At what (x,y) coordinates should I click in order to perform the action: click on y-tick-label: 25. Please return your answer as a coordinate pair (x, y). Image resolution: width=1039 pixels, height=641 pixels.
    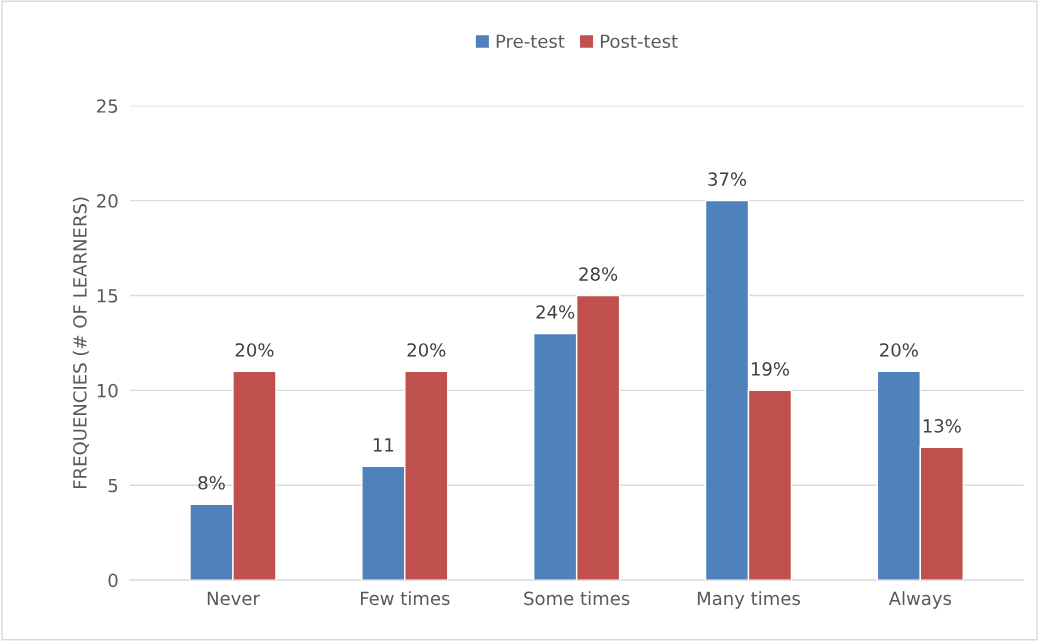
    Looking at the image, I should click on (107, 106).